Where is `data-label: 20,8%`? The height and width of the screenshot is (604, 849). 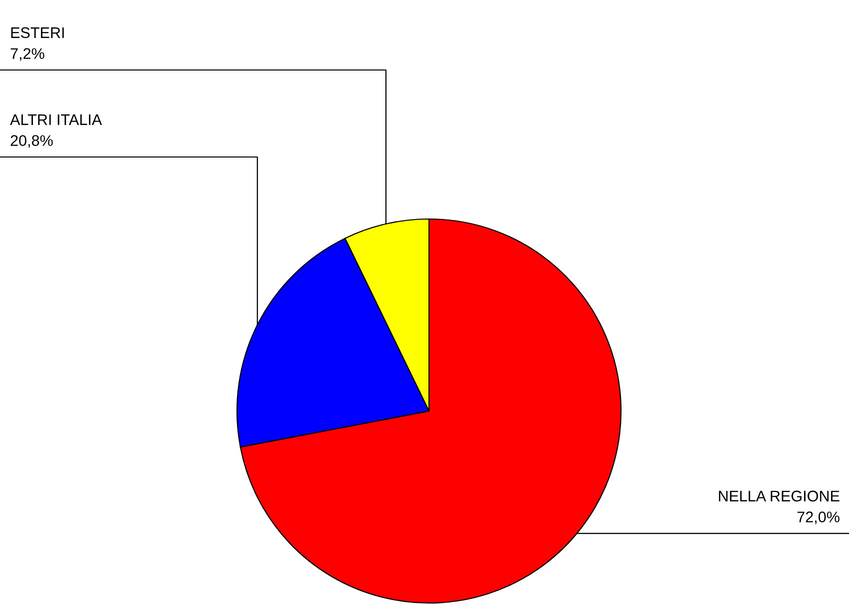 data-label: 20,8% is located at coordinates (31, 141).